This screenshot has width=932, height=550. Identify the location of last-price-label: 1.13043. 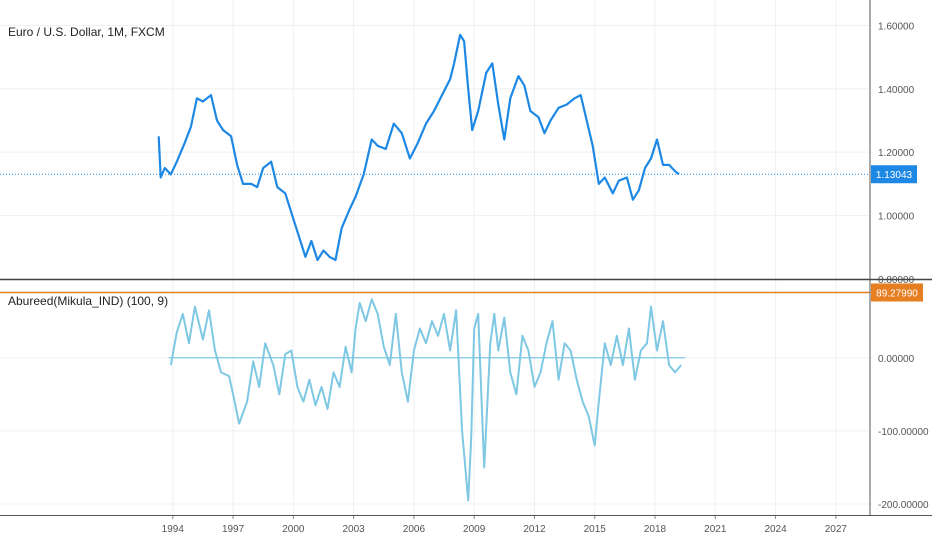
(894, 175).